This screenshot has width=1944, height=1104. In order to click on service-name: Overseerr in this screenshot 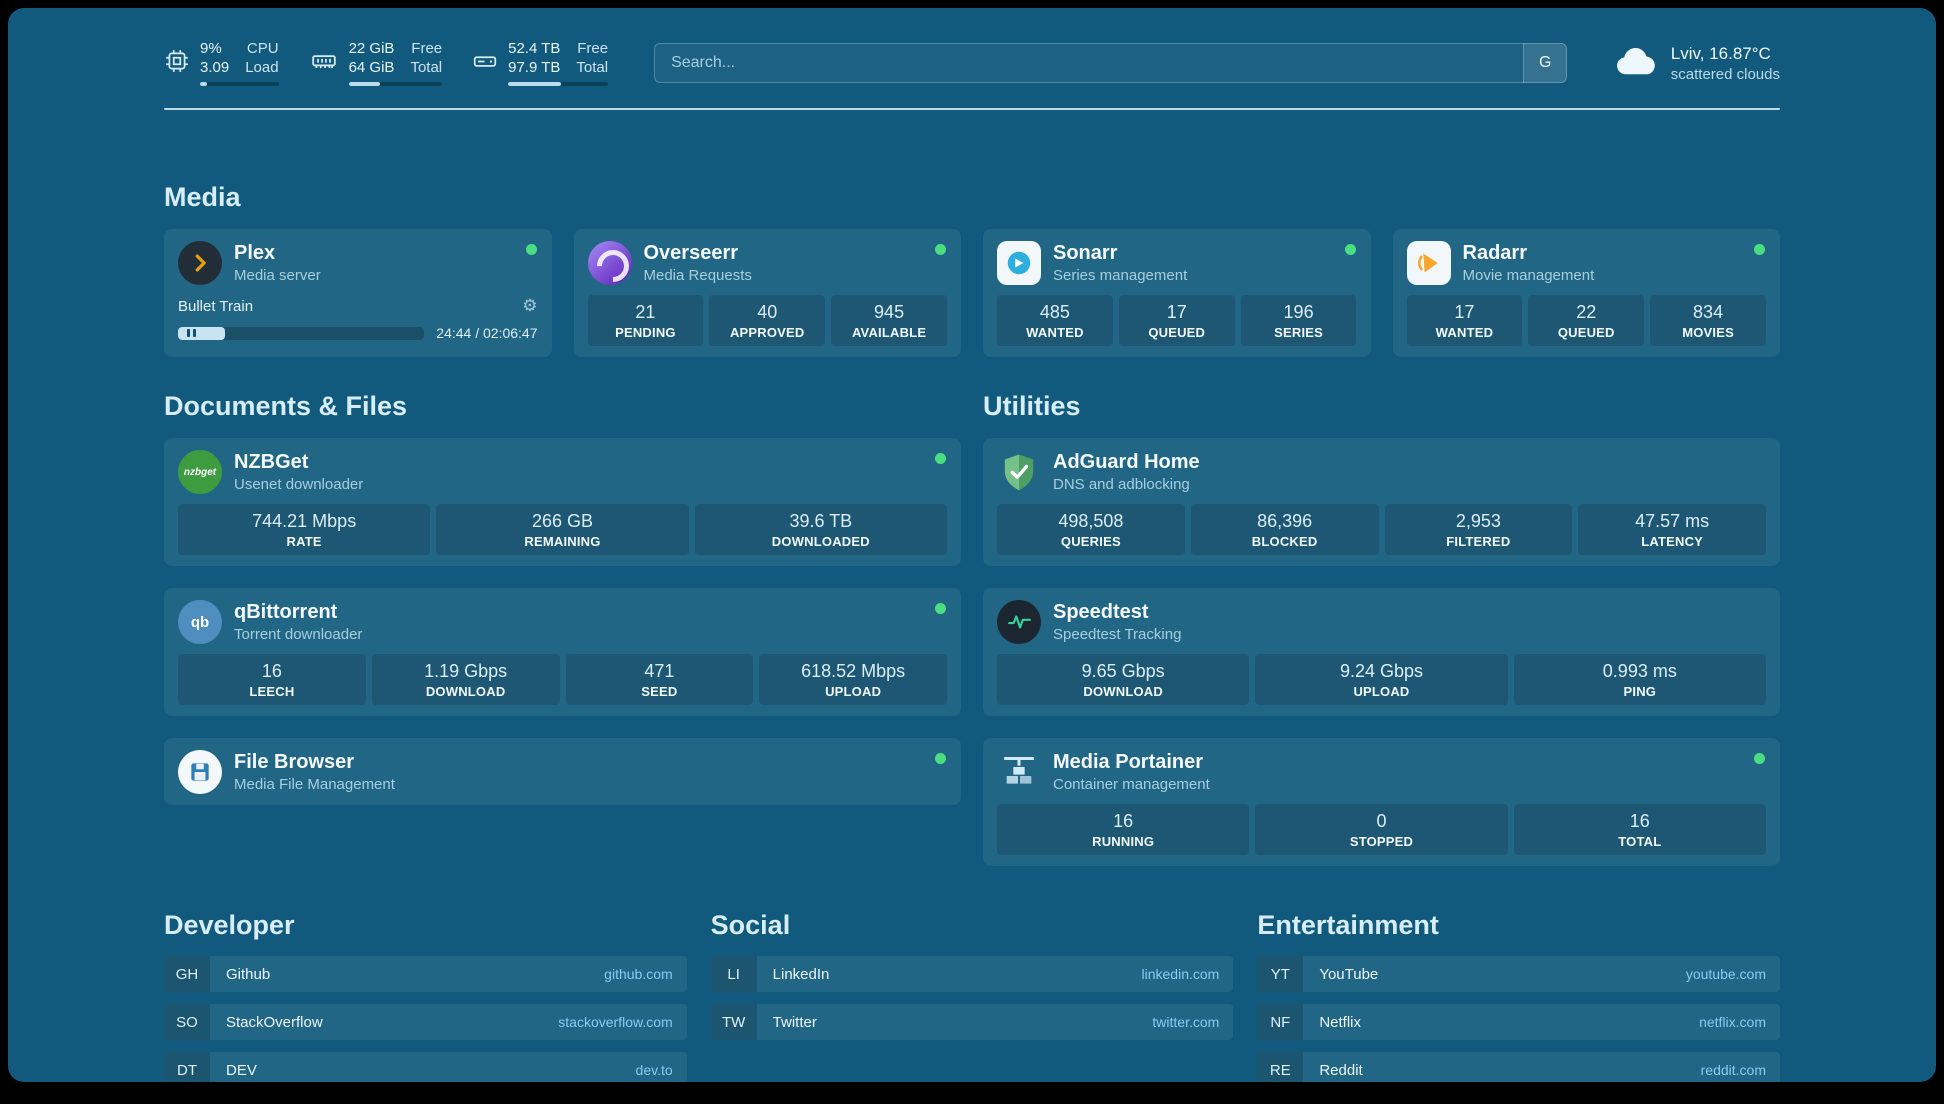, I will do `click(691, 253)`.